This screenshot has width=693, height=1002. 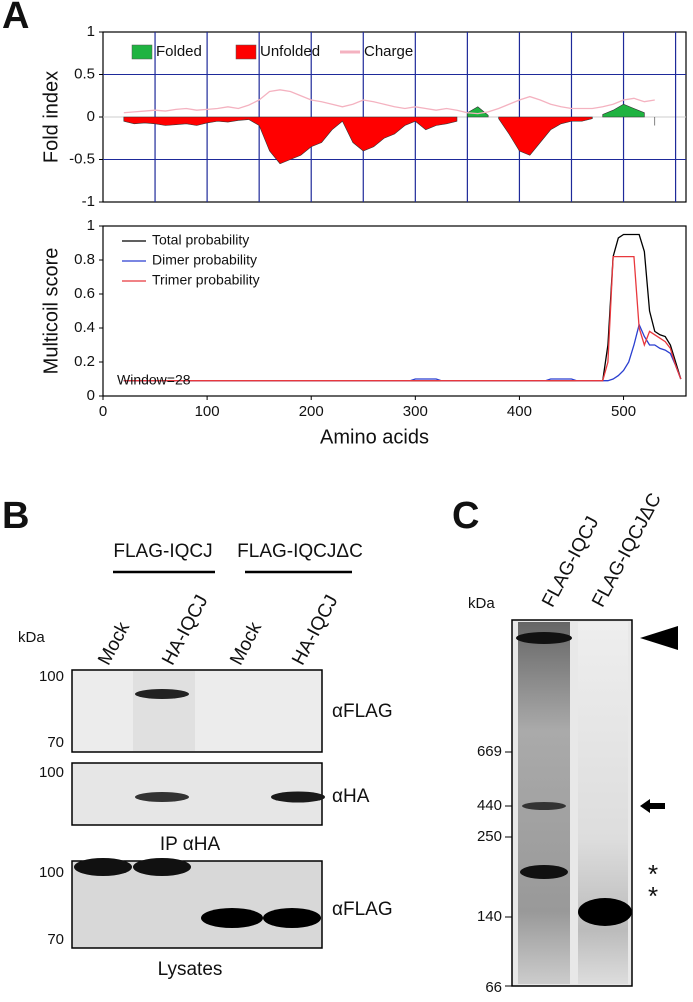 What do you see at coordinates (489, 916) in the screenshot?
I see `marker: 140` at bounding box center [489, 916].